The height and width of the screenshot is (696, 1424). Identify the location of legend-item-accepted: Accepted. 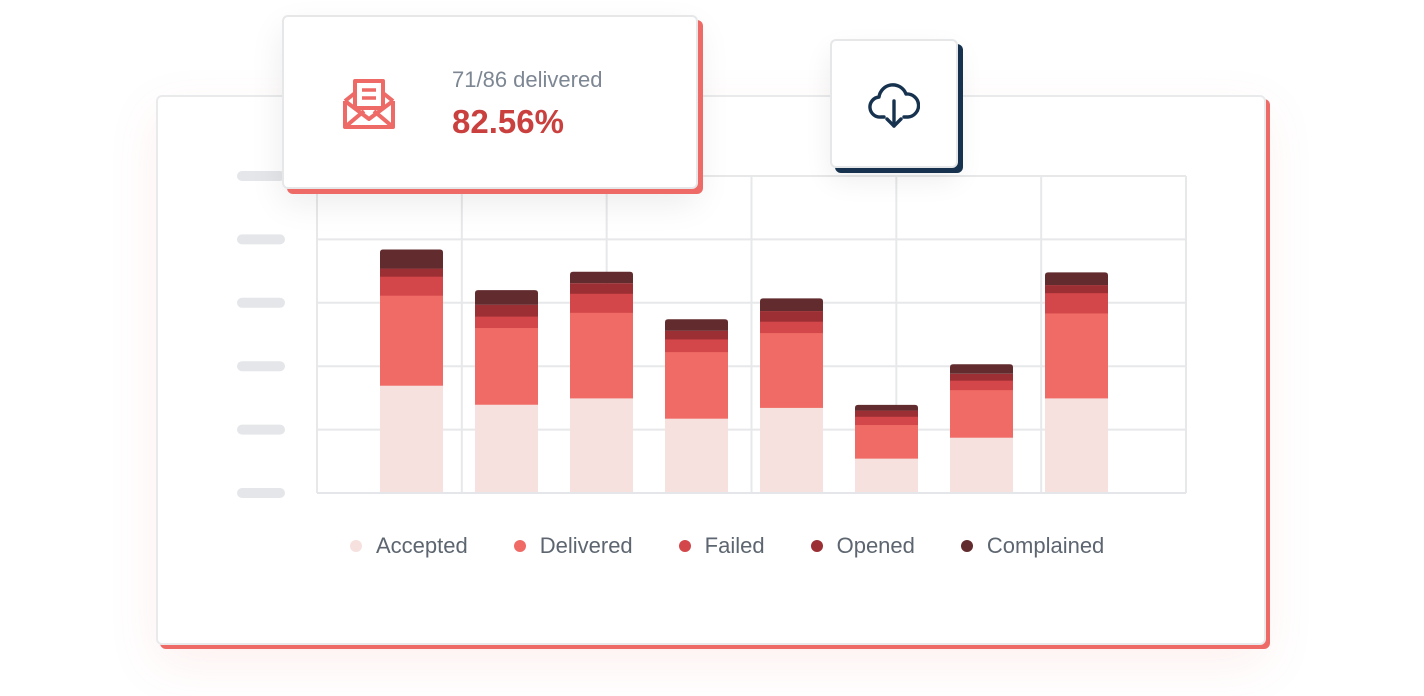
(409, 546).